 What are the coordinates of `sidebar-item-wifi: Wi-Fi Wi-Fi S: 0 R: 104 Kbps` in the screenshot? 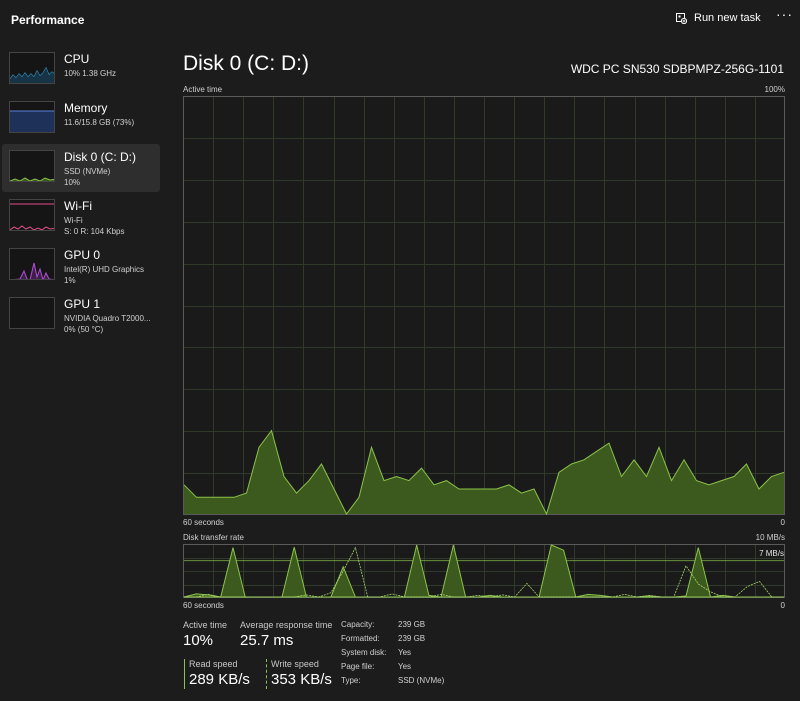 It's located at (81, 217).